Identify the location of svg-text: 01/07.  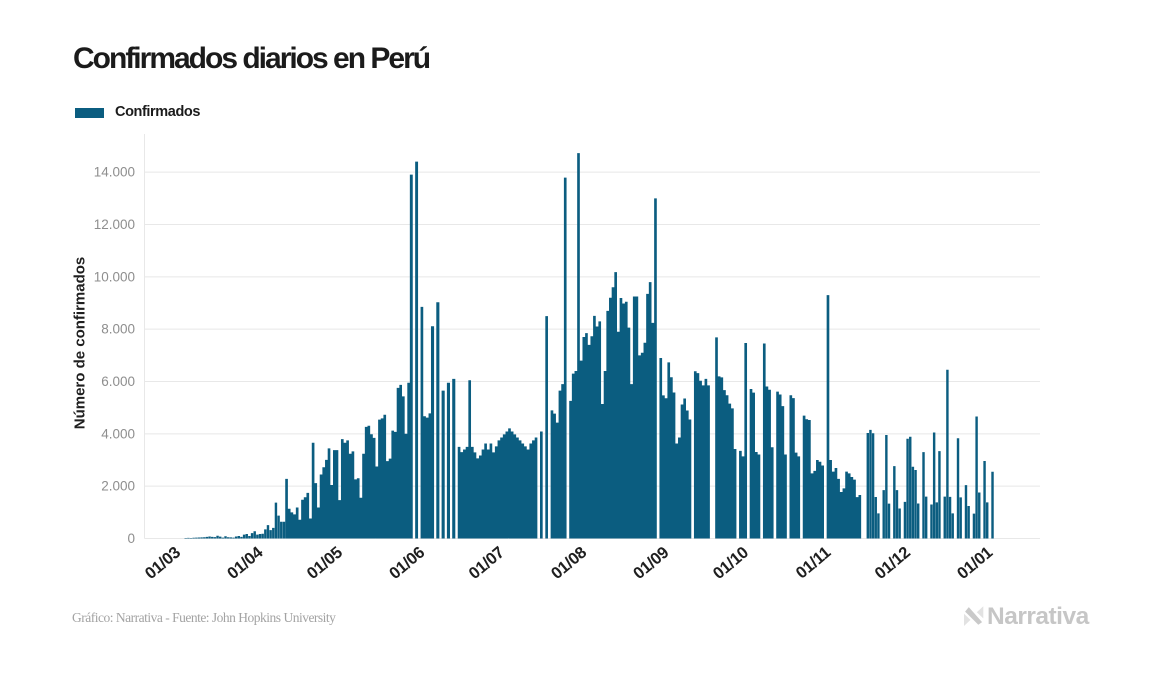
(486, 563).